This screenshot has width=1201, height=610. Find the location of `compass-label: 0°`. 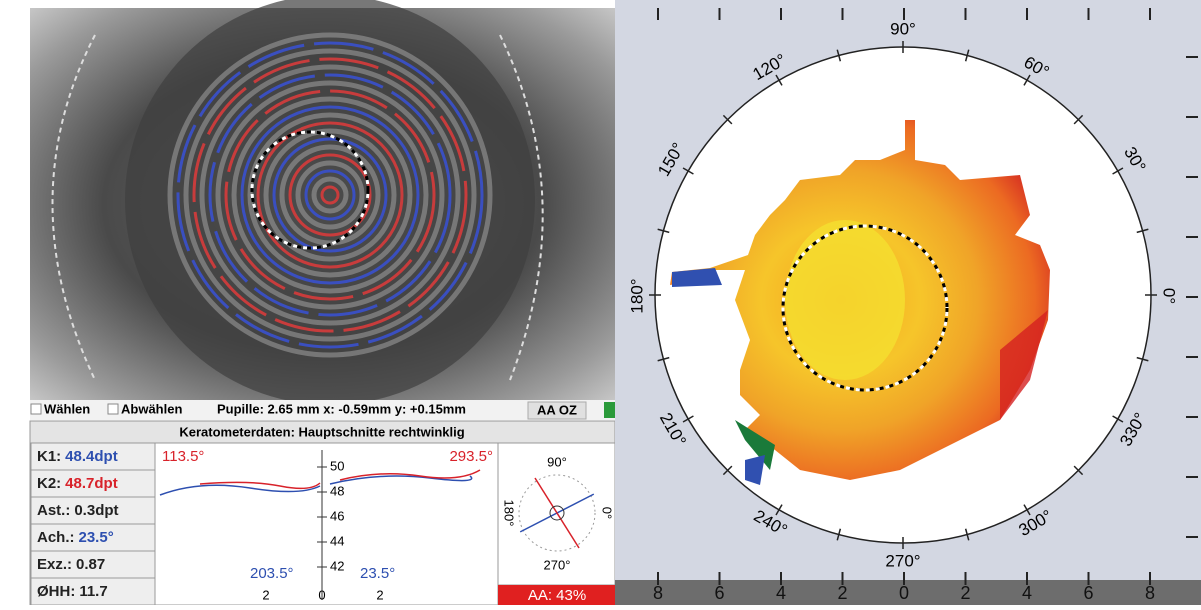

compass-label: 0° is located at coordinates (607, 513).